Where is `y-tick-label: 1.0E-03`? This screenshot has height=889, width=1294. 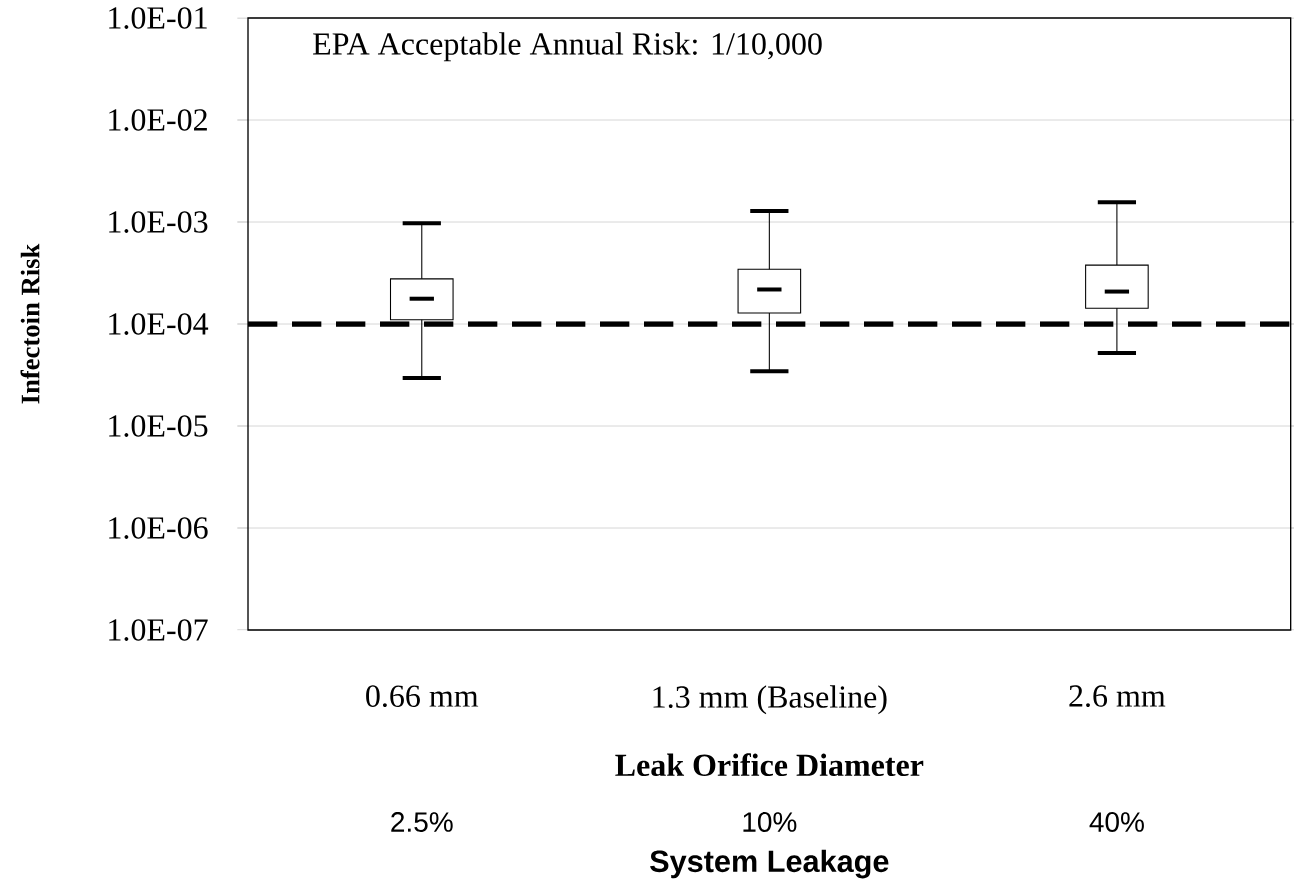
y-tick-label: 1.0E-03 is located at coordinates (158, 222).